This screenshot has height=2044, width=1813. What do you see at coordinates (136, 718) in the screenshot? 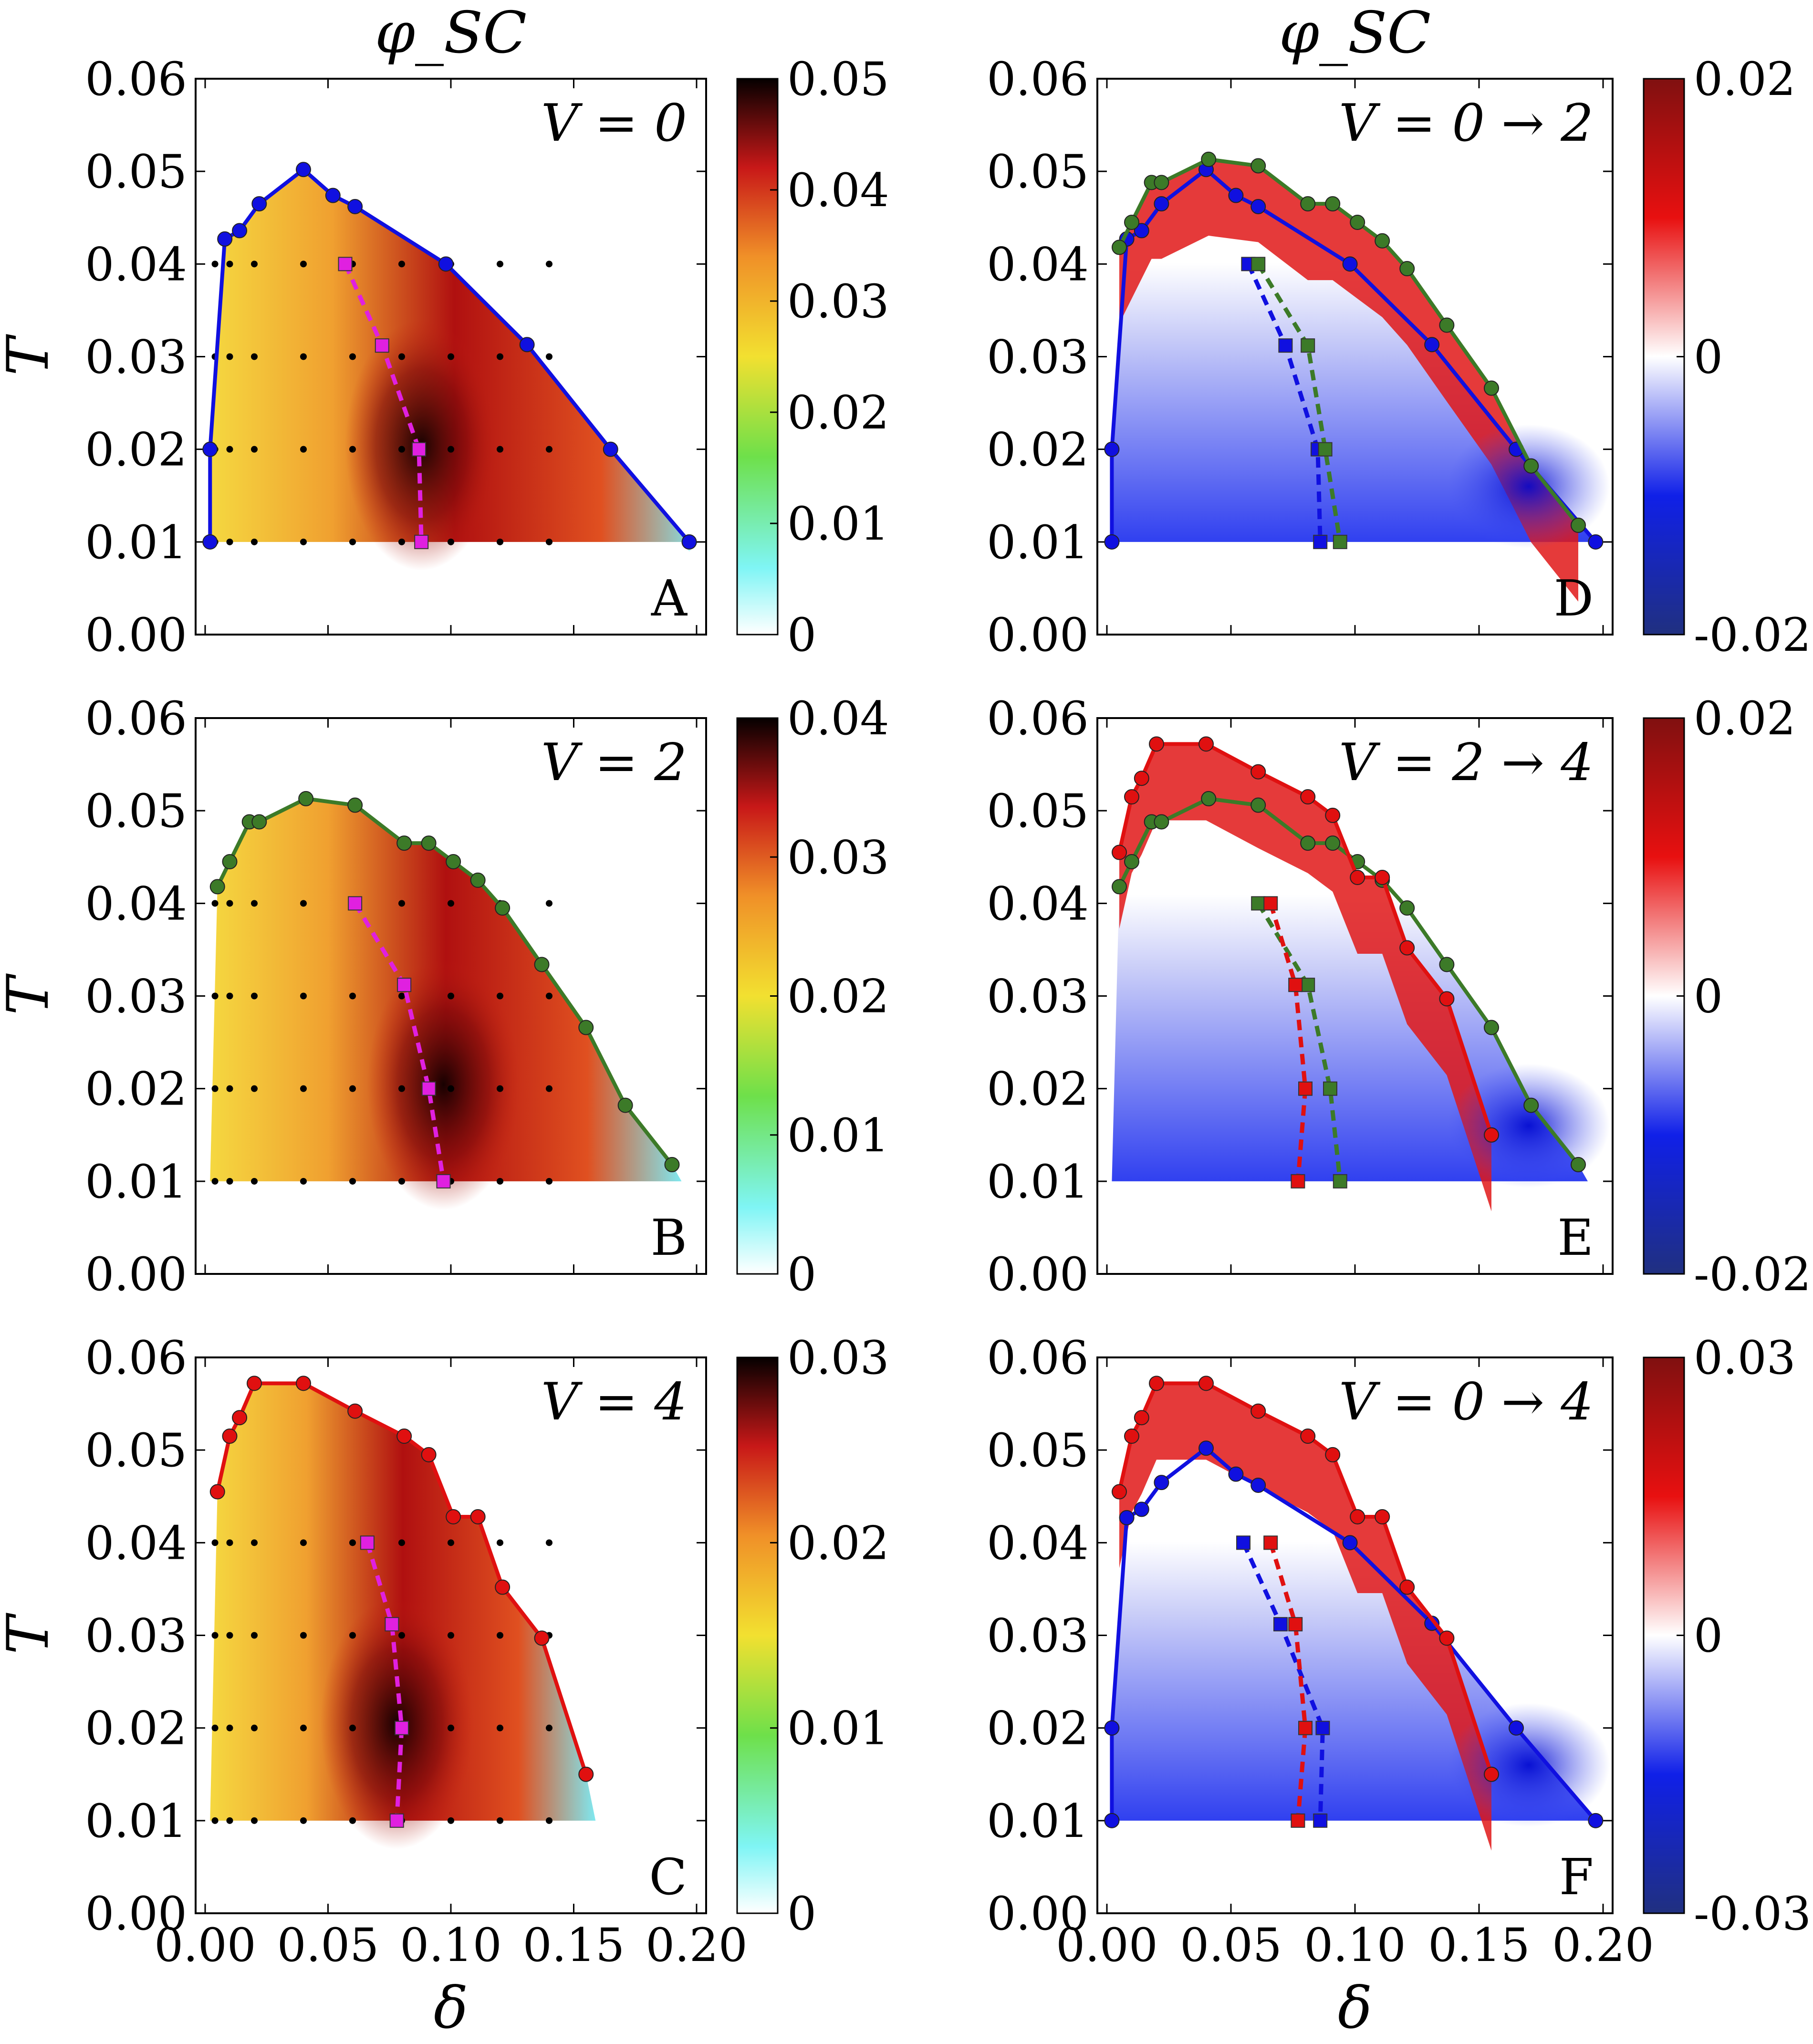
I see `y-tick-label: 0.06` at bounding box center [136, 718].